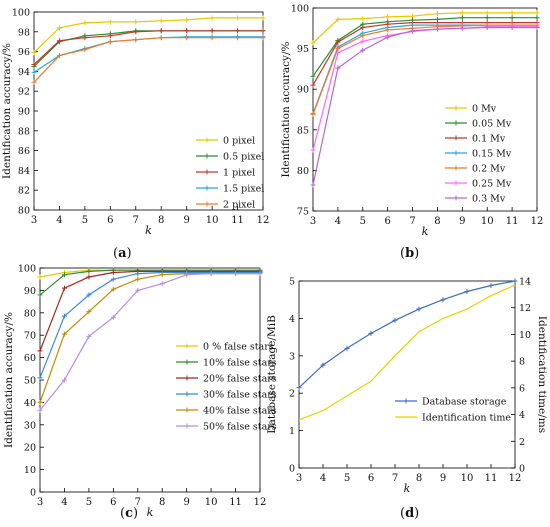 Image resolution: width=550 pixels, height=527 pixels. I want to click on x-tick-label: 10, so click(212, 220).